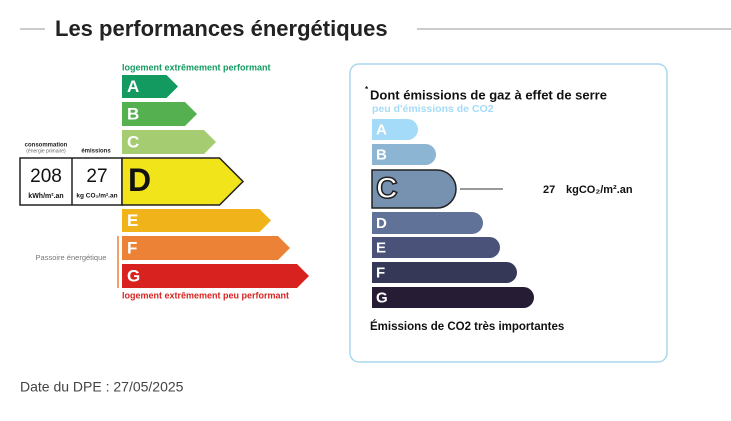  I want to click on ges-class-letter: E, so click(381, 247).